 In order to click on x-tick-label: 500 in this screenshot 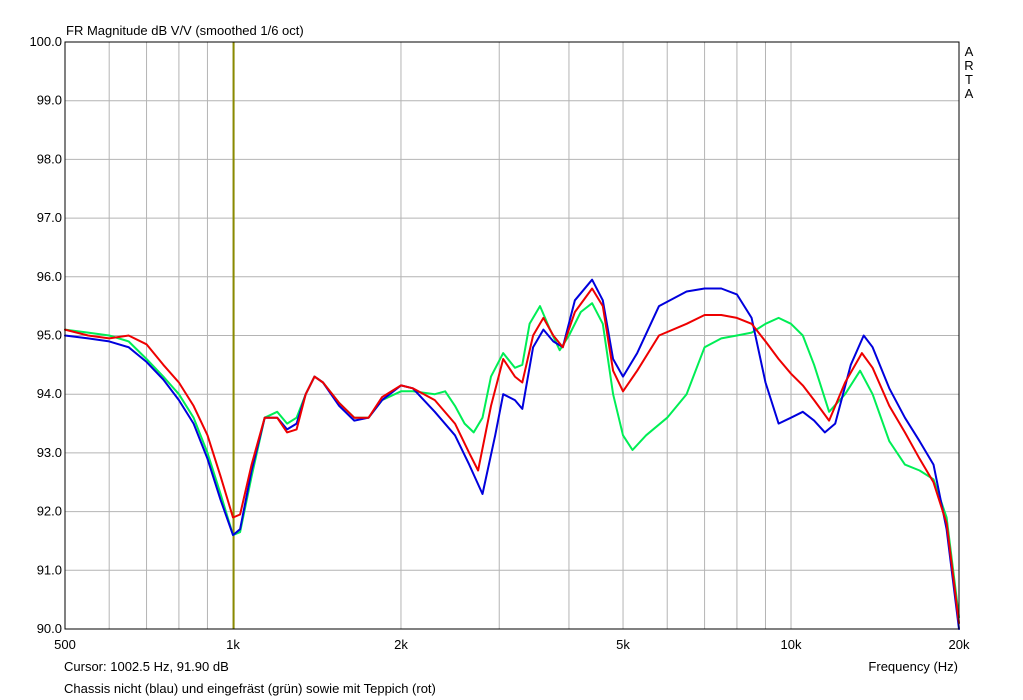, I will do `click(65, 644)`.